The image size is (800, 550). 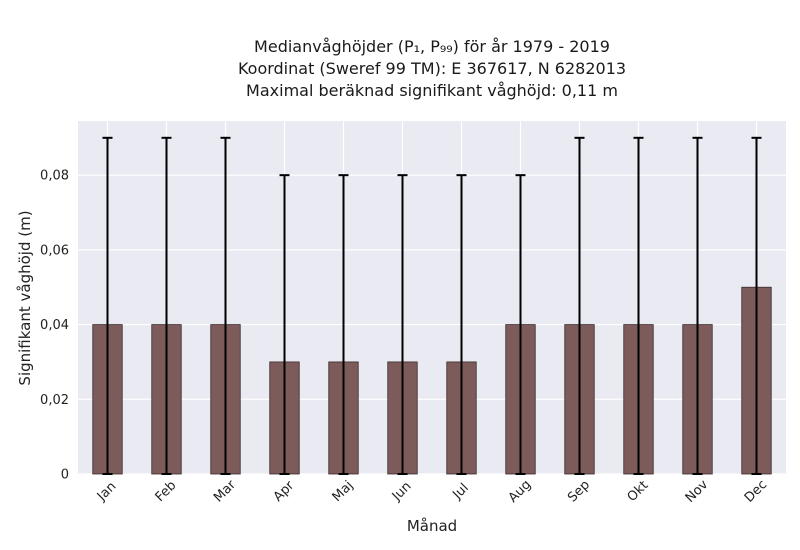 I want to click on error-bar-jul, so click(x=461, y=324).